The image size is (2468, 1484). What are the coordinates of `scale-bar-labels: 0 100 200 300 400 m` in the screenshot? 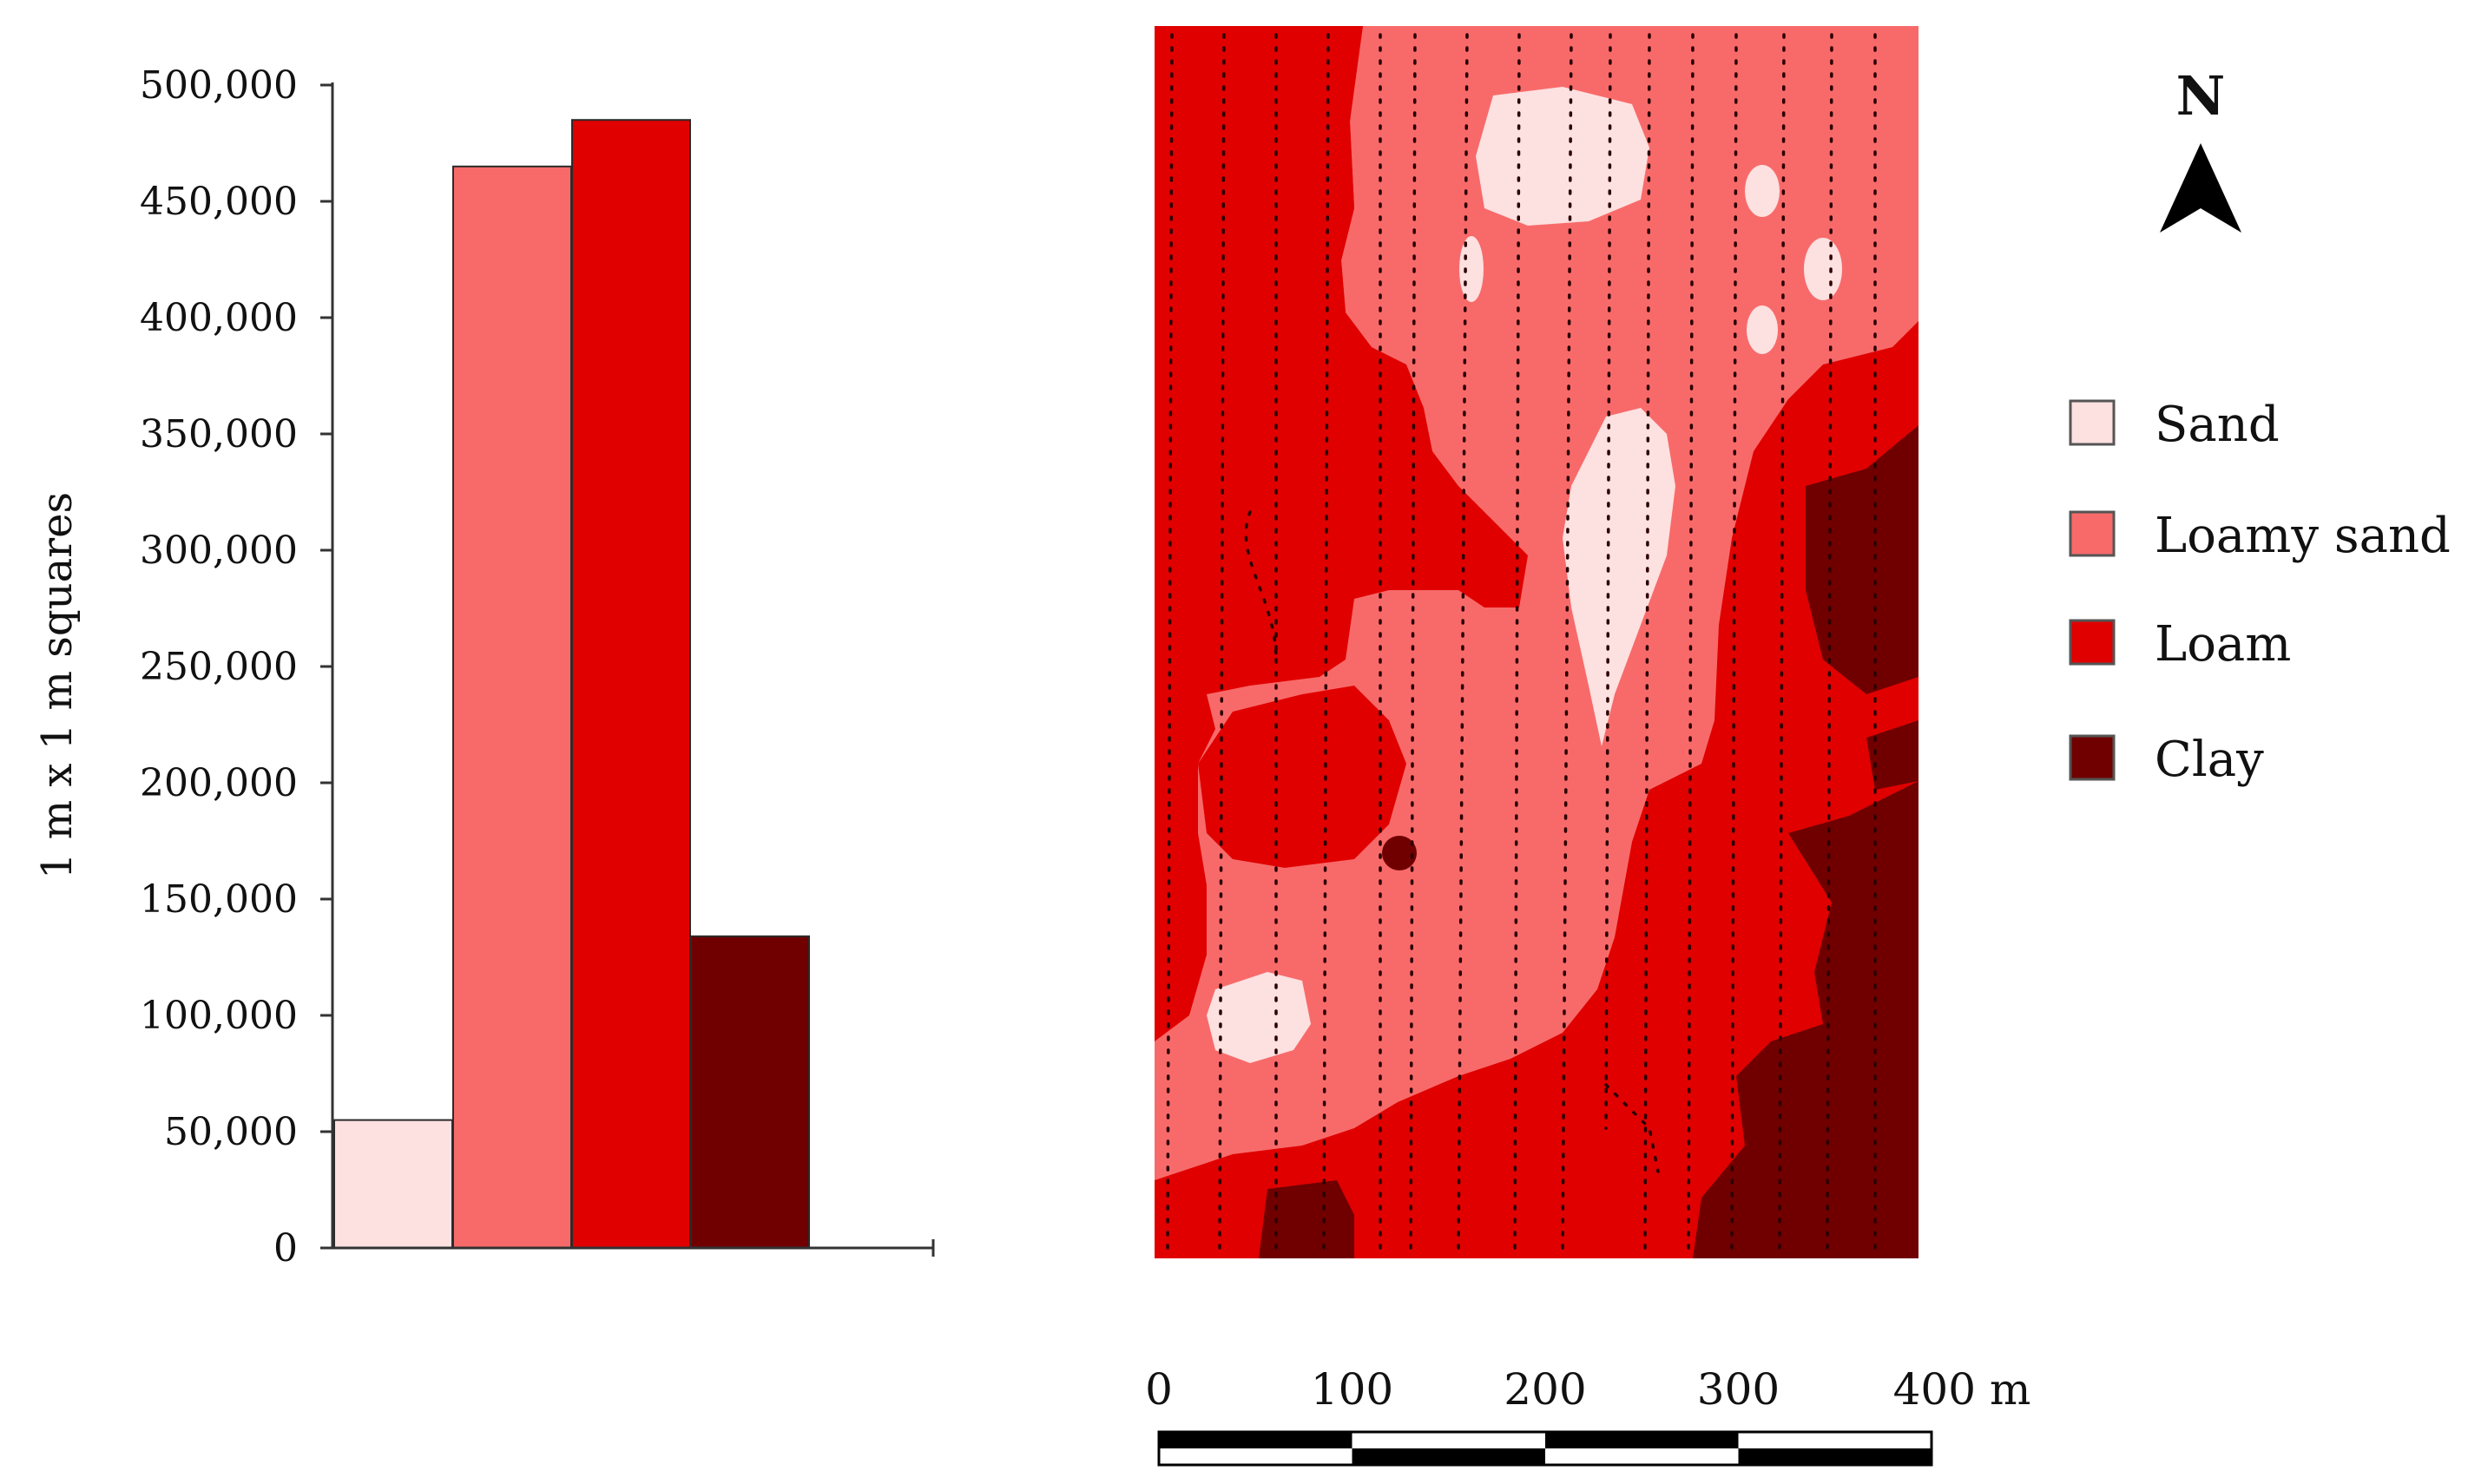 It's located at (1588, 1389).